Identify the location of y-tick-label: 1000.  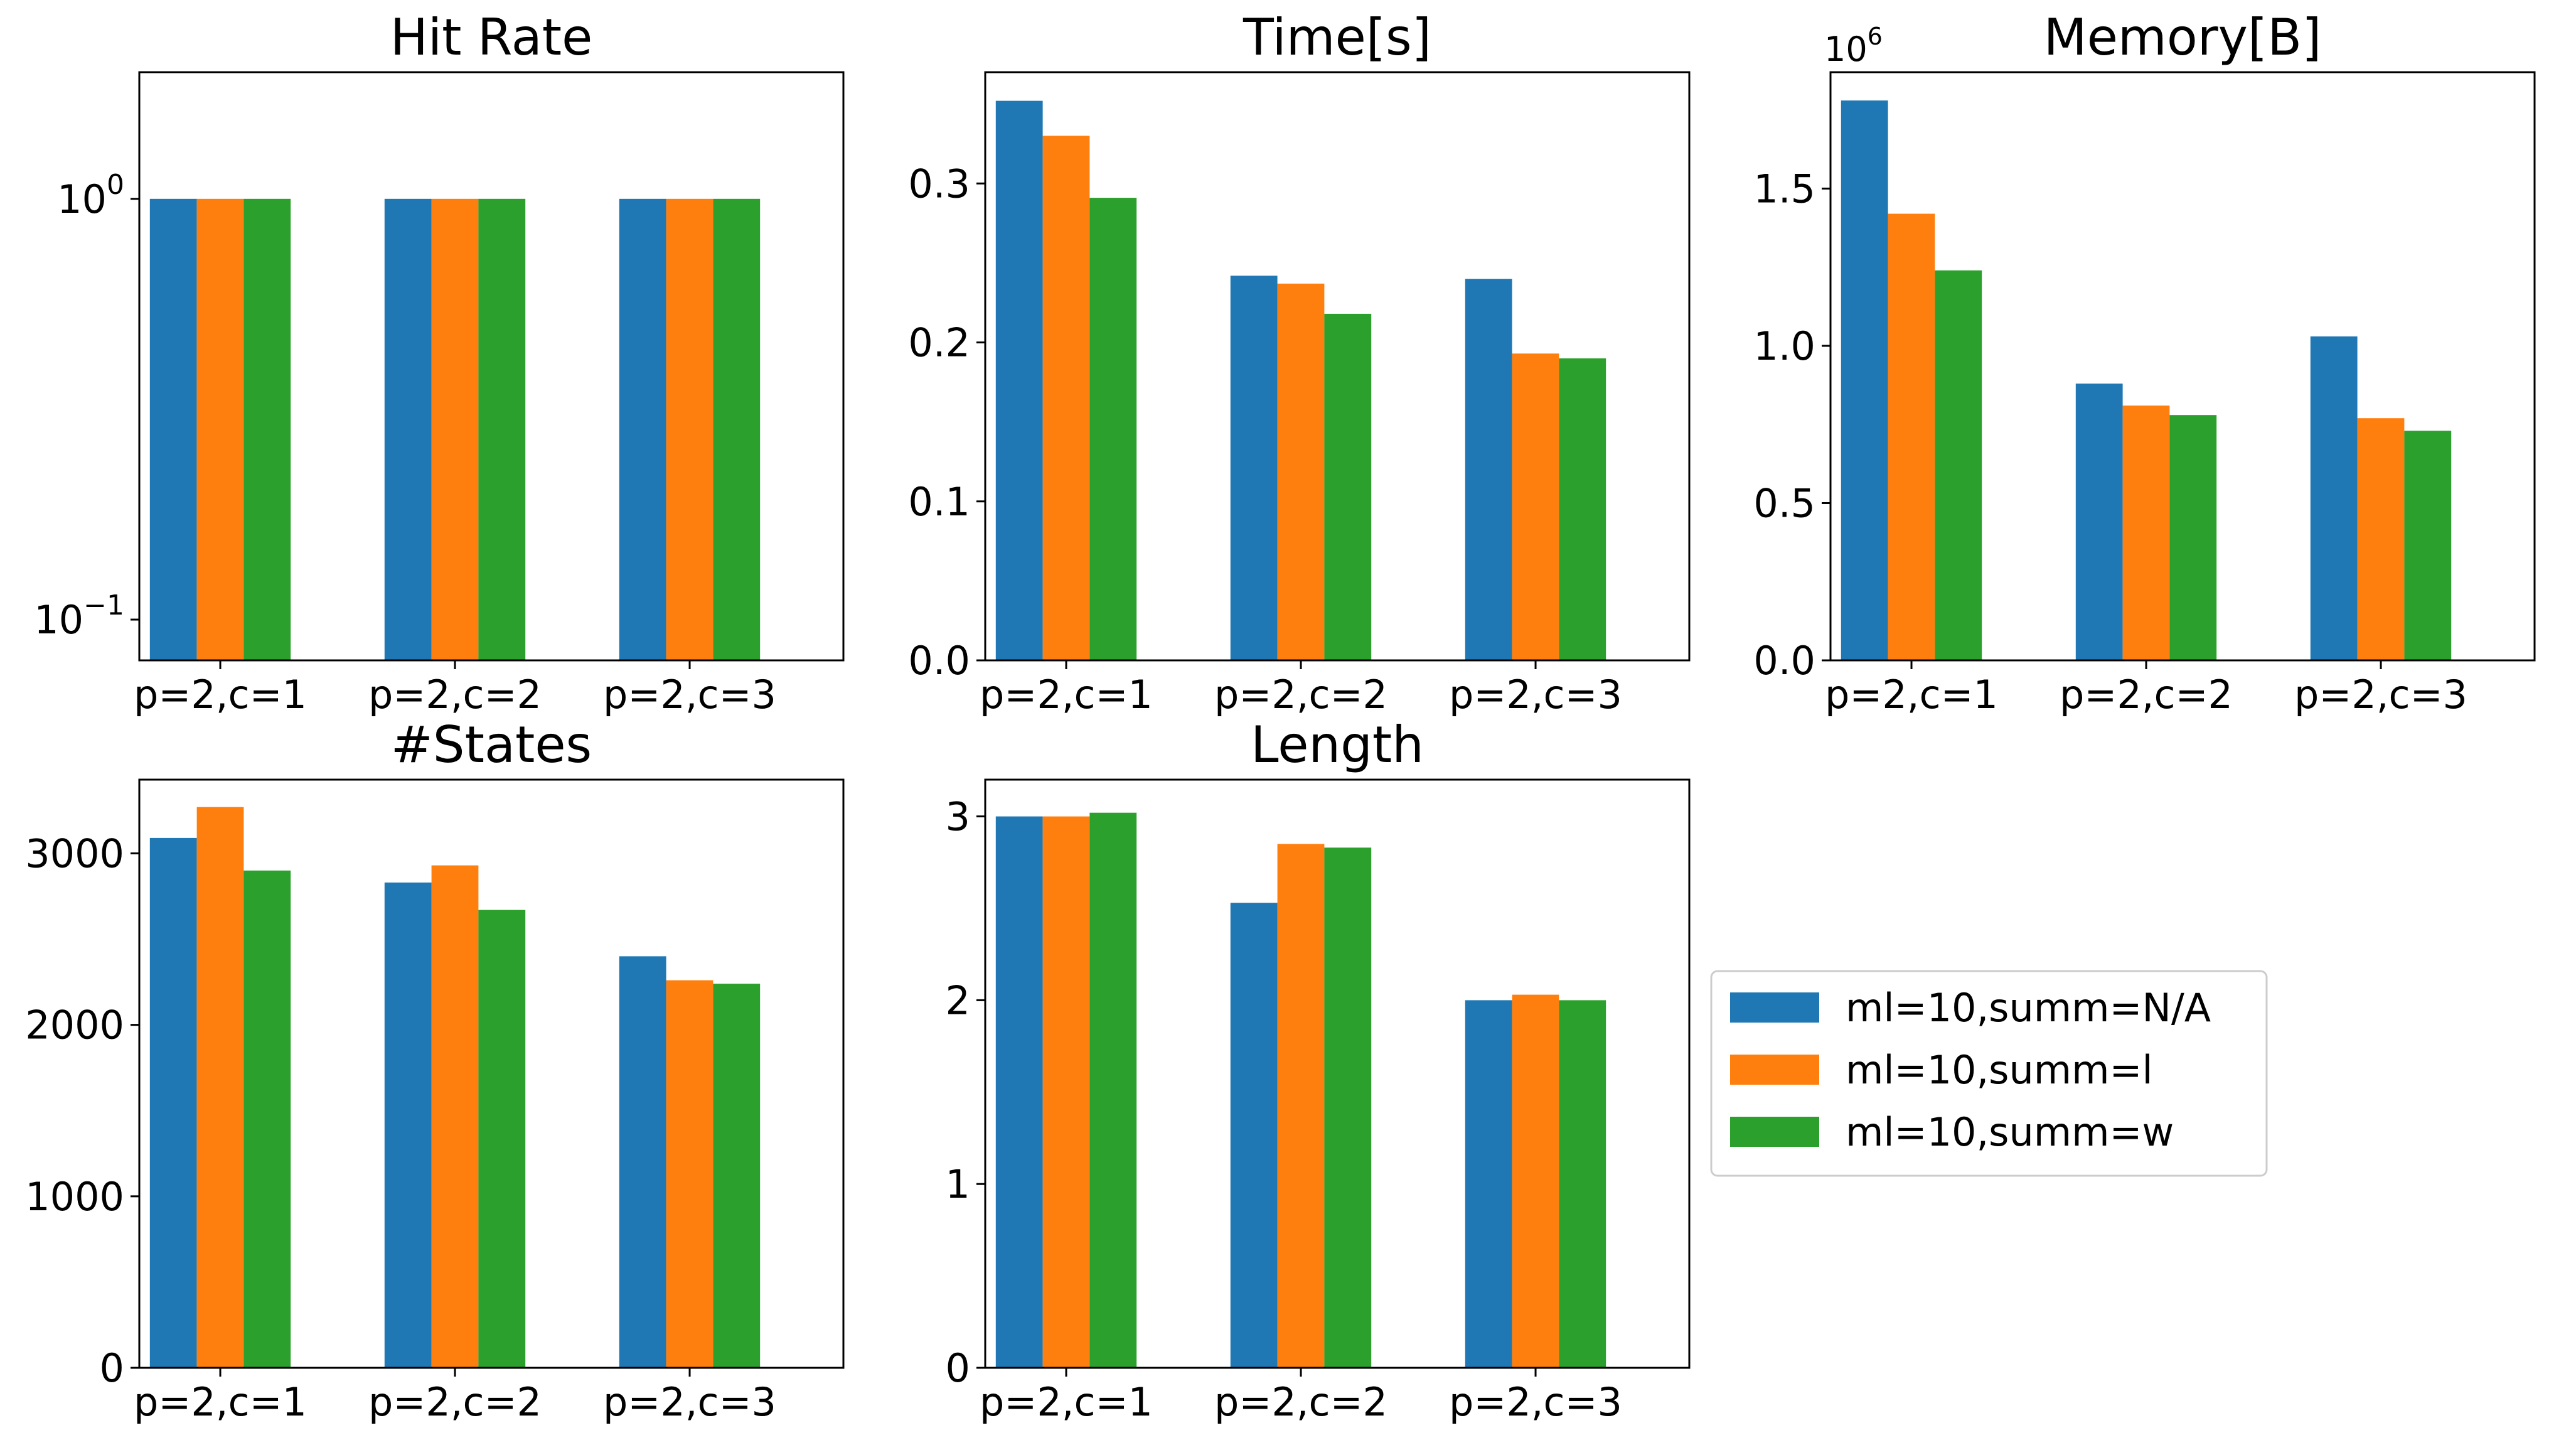
(74, 1197).